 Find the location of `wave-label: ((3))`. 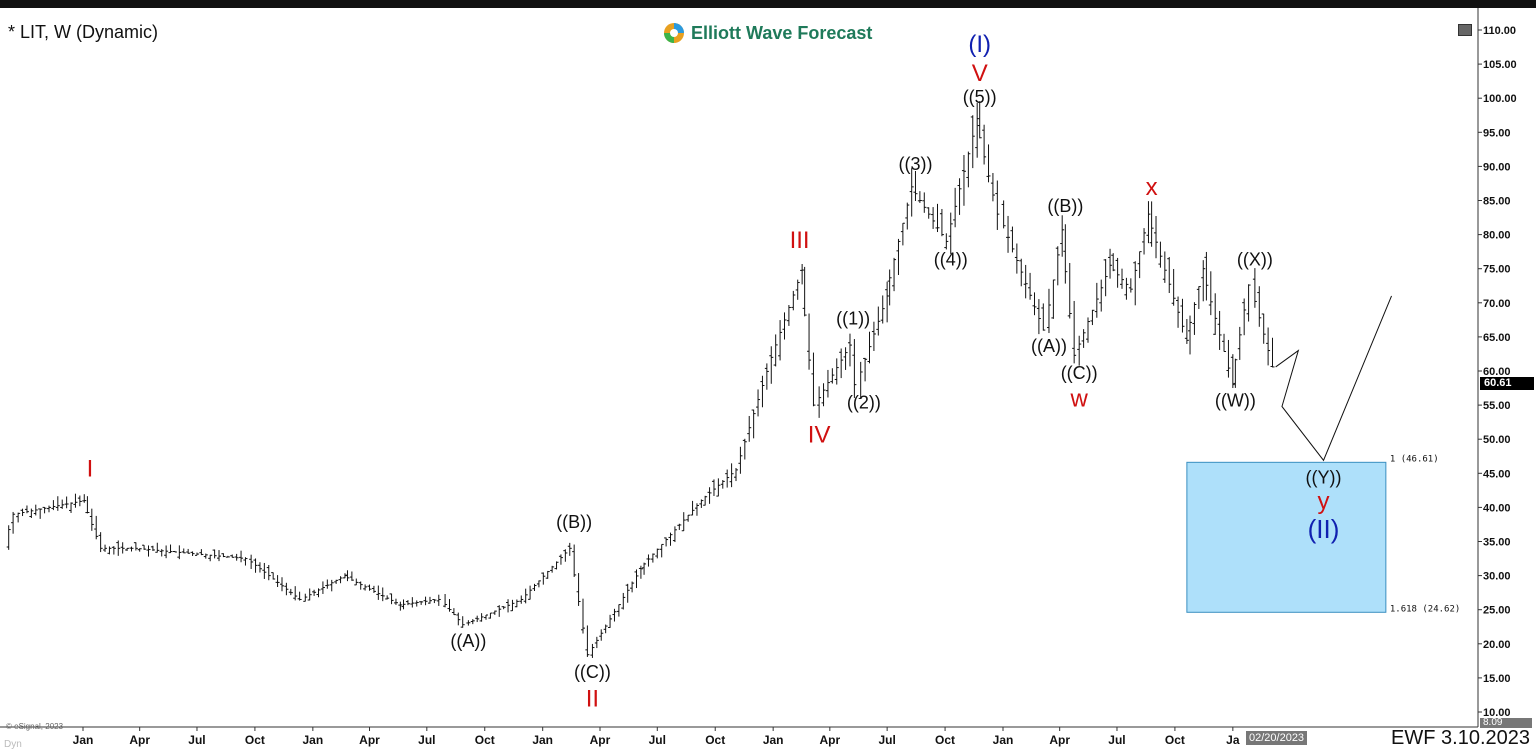

wave-label: ((3)) is located at coordinates (915, 164).